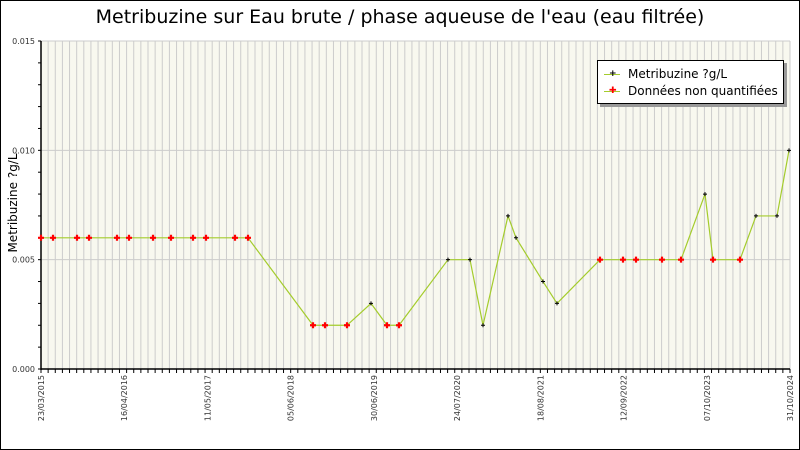 The width and height of the screenshot is (800, 450). I want to click on y-tick-label: 0.000, so click(23, 369).